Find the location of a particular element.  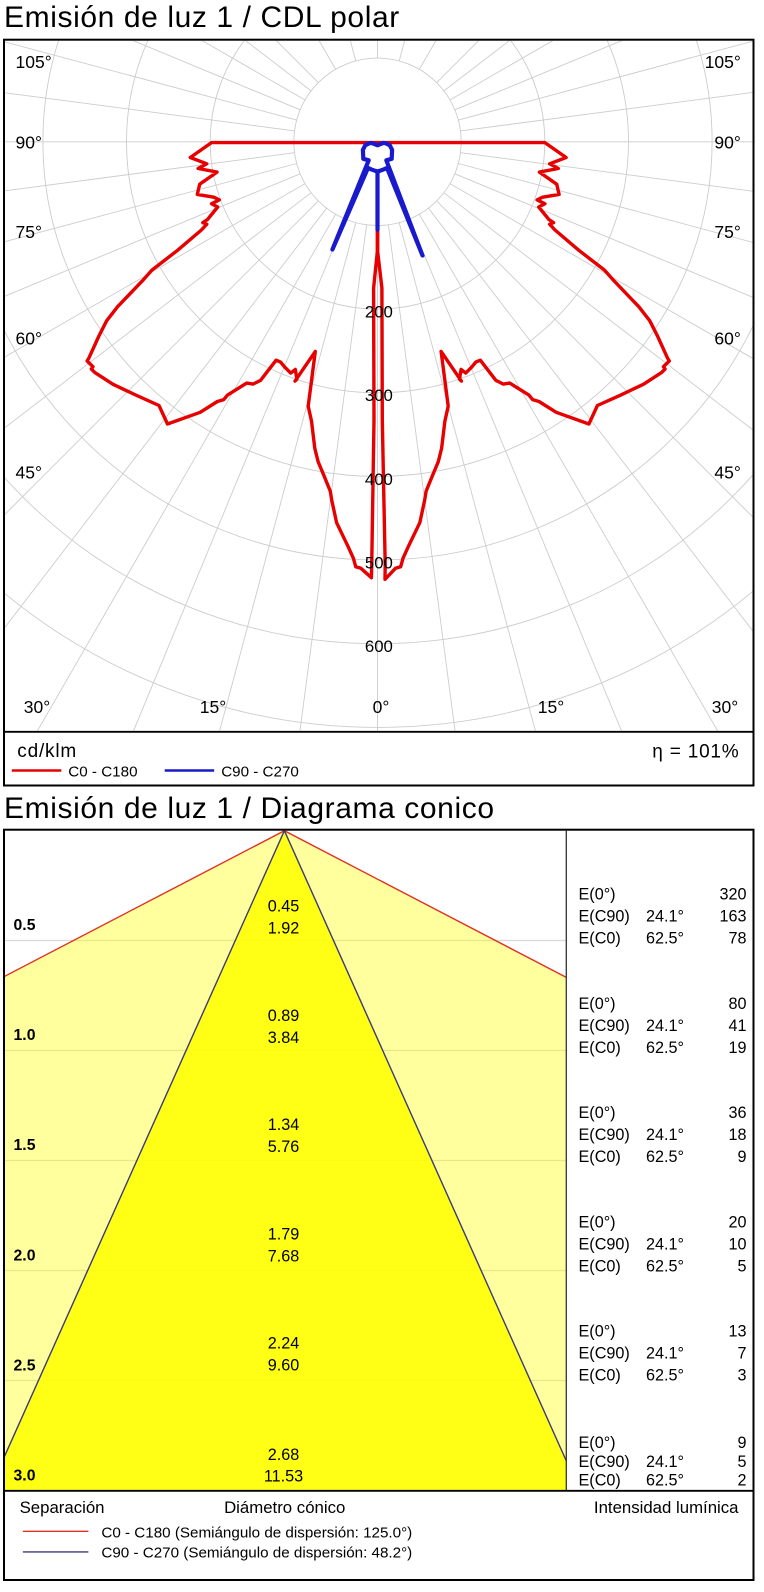

svg-text: 1.79 is located at coordinates (284, 1234).